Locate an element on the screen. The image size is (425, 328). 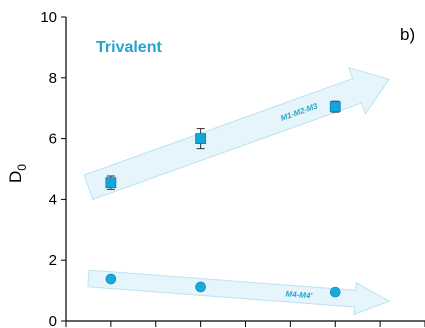
y-axis-title-main: D is located at coordinates (15, 177).